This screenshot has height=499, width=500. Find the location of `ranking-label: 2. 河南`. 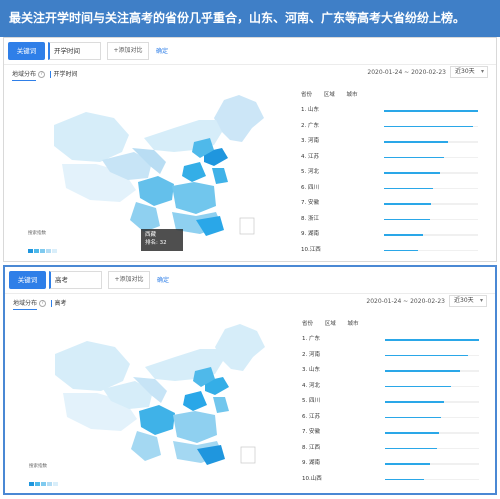

ranking-label: 2. 河南 is located at coordinates (311, 354).